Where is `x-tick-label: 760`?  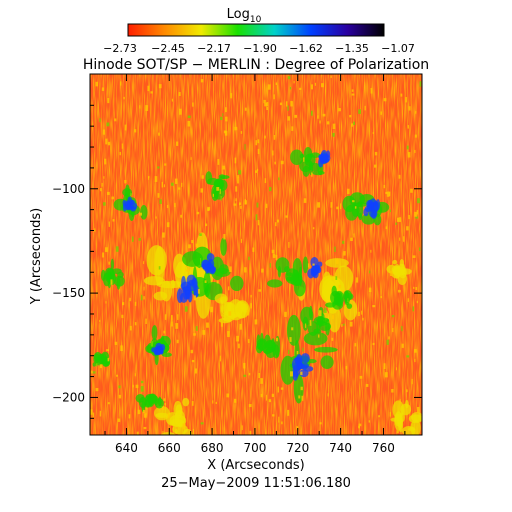
x-tick-label: 760 is located at coordinates (383, 448).